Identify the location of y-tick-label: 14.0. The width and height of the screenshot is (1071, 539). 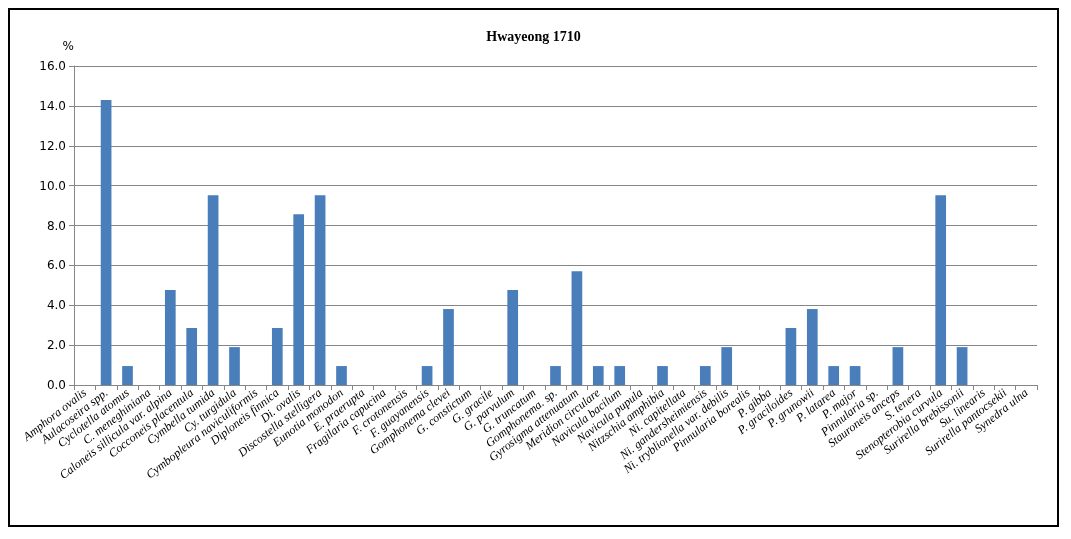
(52, 105).